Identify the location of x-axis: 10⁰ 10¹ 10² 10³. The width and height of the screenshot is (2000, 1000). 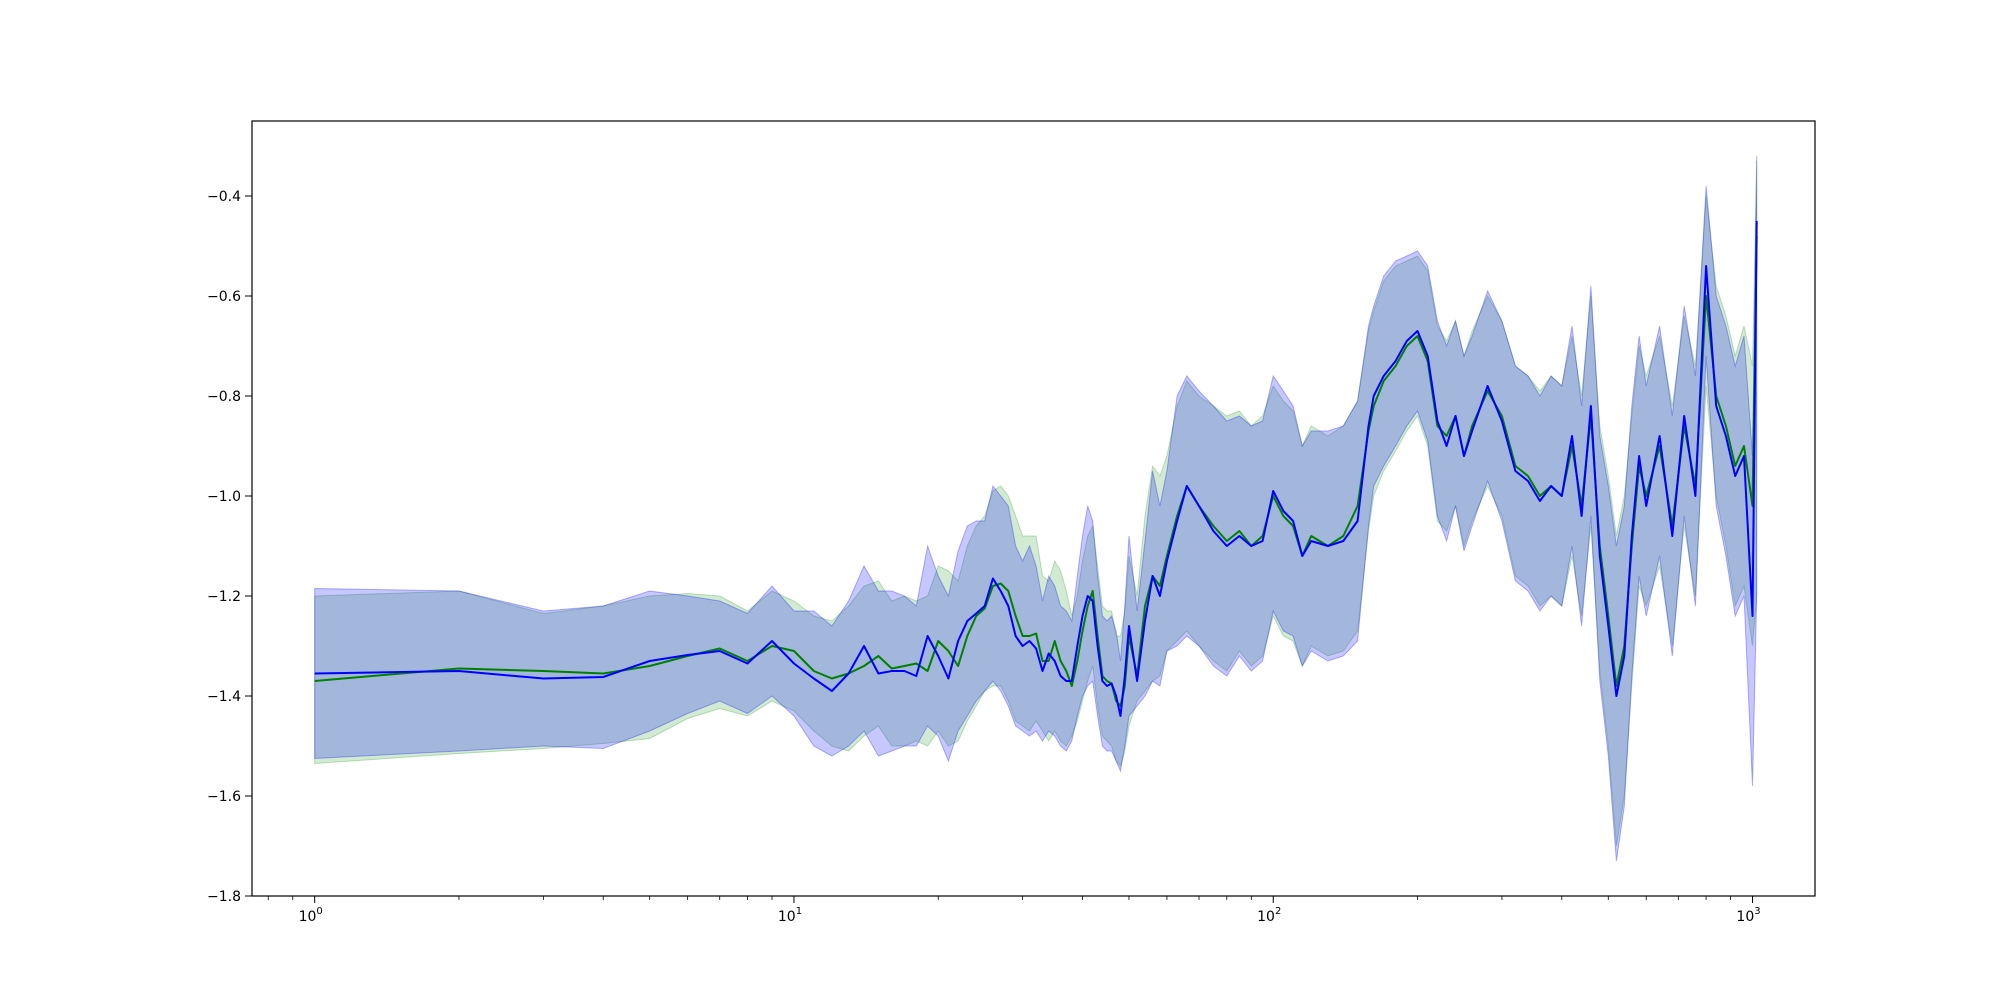
(1014, 910).